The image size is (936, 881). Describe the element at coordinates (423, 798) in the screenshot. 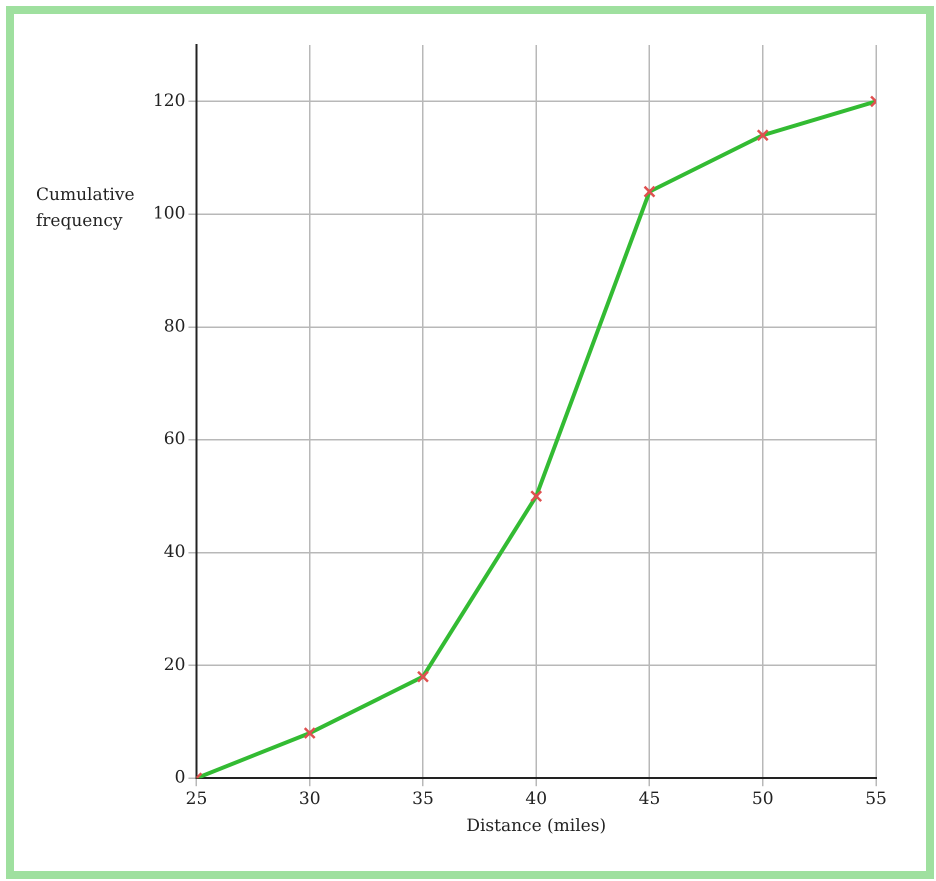

I see `x-tick-label: 35` at that location.